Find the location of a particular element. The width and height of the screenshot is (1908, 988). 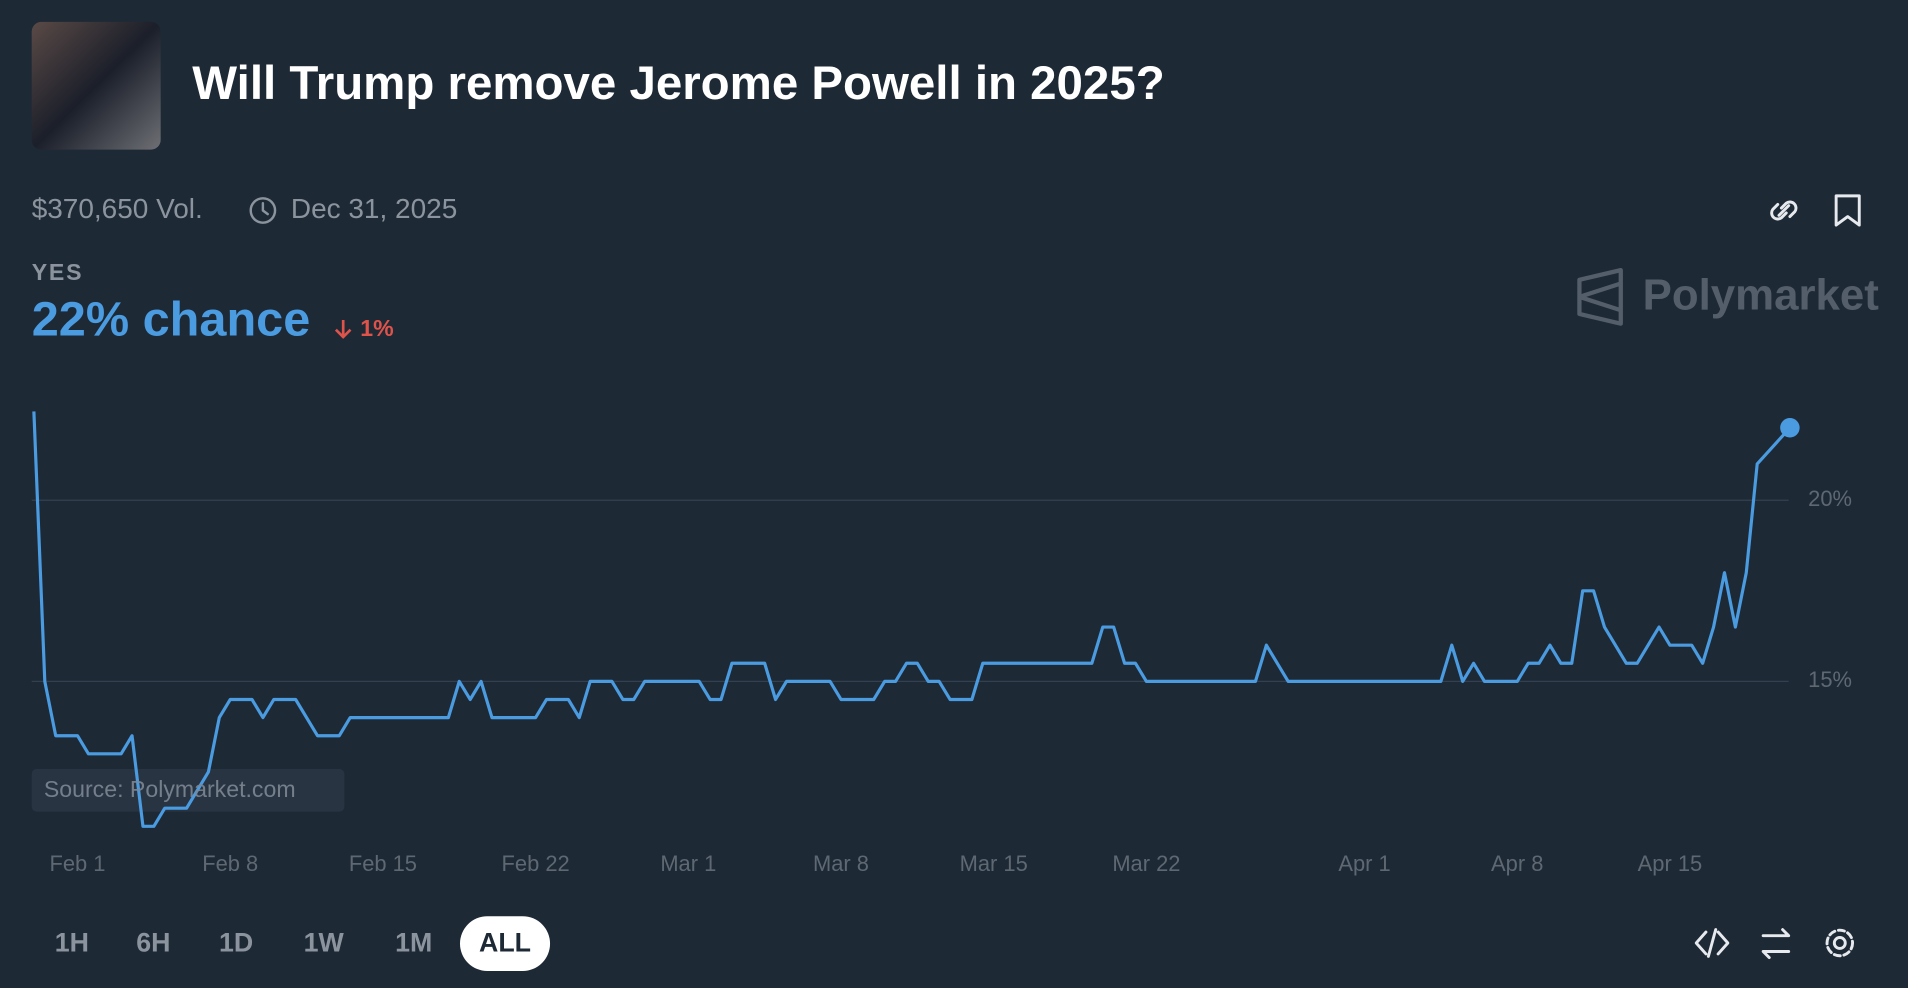

market-title: Will Trump remove Jerome Powell in 2025? is located at coordinates (678, 83).